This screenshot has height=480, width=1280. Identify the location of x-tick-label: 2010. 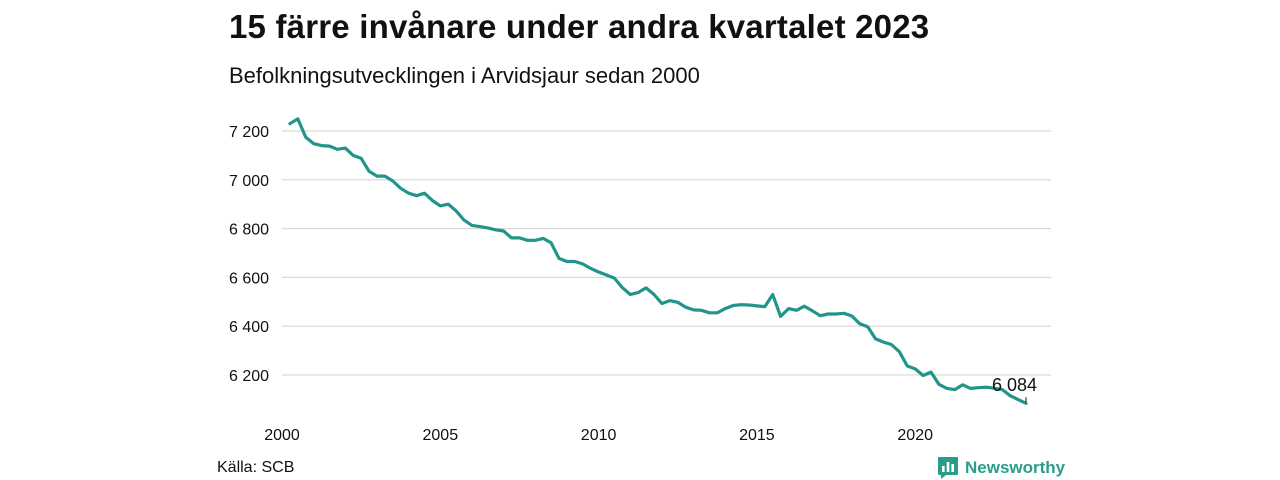
(599, 435).